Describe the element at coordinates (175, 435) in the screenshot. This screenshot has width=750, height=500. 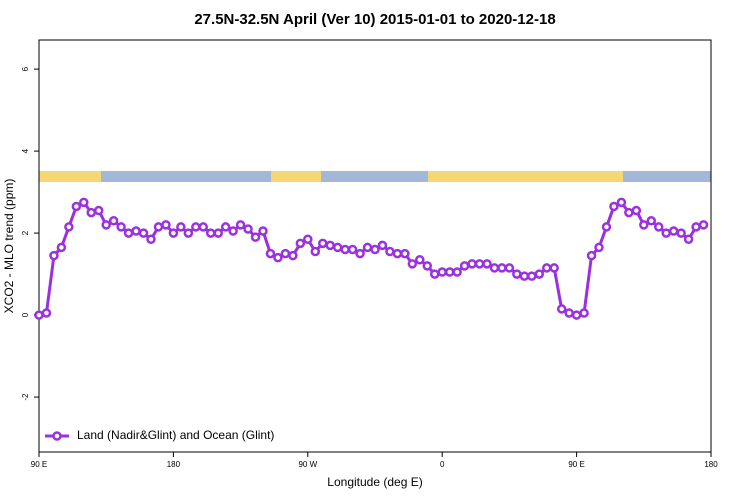
I see `legend-label: Land (Nadir&Glint) and Ocean (Glint)` at that location.